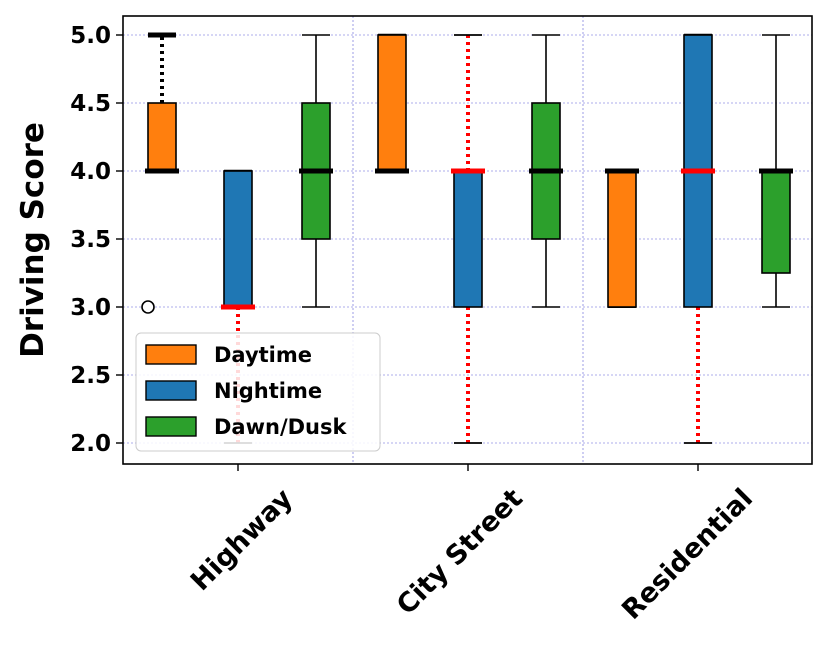 This screenshot has width=830, height=645. I want to click on x-tick-label-residential: Residential, so click(687, 554).